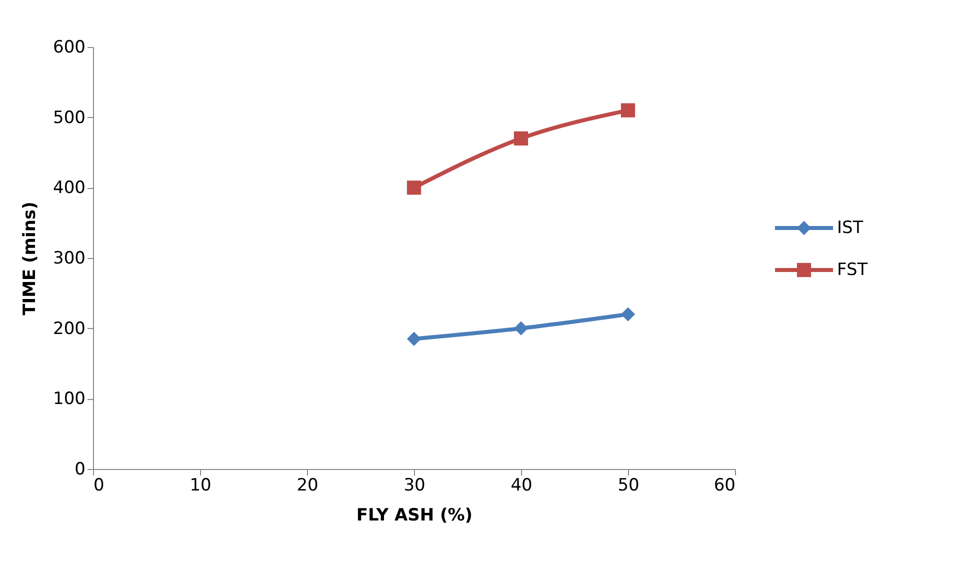 The height and width of the screenshot is (579, 956). Describe the element at coordinates (69, 399) in the screenshot. I see `y-tick-label: 100` at that location.